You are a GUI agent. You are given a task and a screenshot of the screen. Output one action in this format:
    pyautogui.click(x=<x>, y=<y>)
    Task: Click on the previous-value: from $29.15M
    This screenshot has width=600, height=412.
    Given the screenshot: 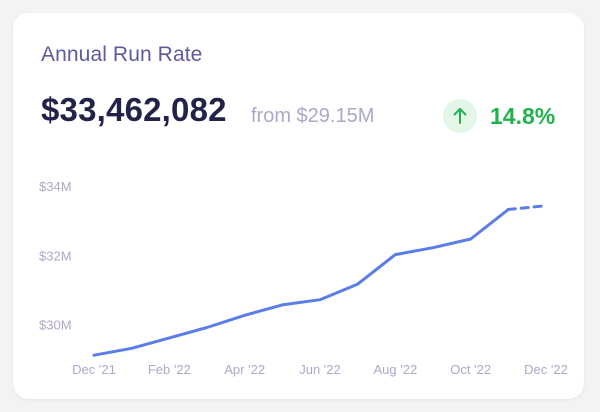 What is the action you would take?
    pyautogui.click(x=313, y=116)
    